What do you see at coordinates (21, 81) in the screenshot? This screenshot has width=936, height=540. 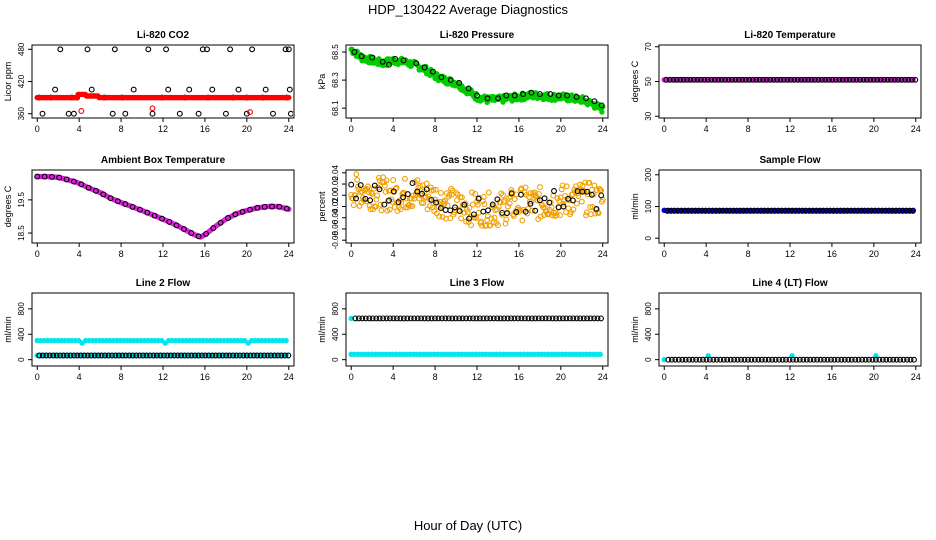 I see `y-tick-label: 420` at bounding box center [21, 81].